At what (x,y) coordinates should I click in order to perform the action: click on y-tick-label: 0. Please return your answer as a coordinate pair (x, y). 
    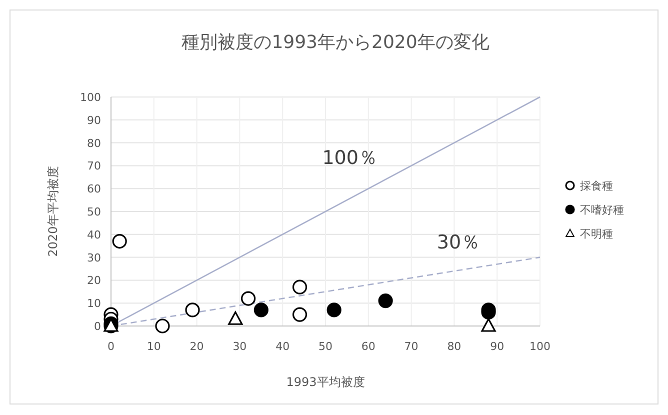
    Looking at the image, I should click on (97, 326).